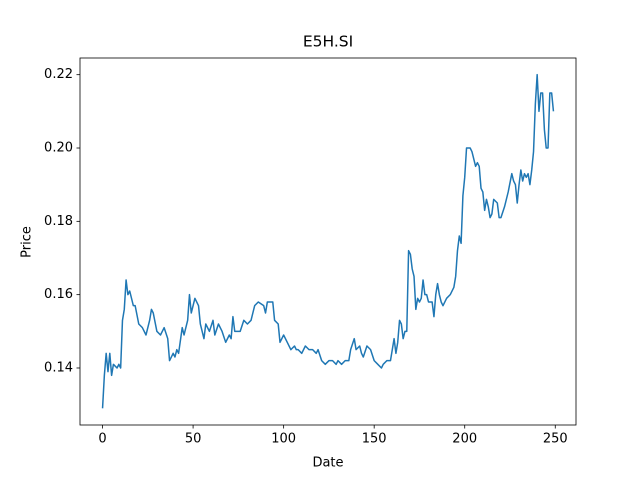 The image size is (640, 480). What do you see at coordinates (58, 221) in the screenshot?
I see `y-tick-label: 0.18` at bounding box center [58, 221].